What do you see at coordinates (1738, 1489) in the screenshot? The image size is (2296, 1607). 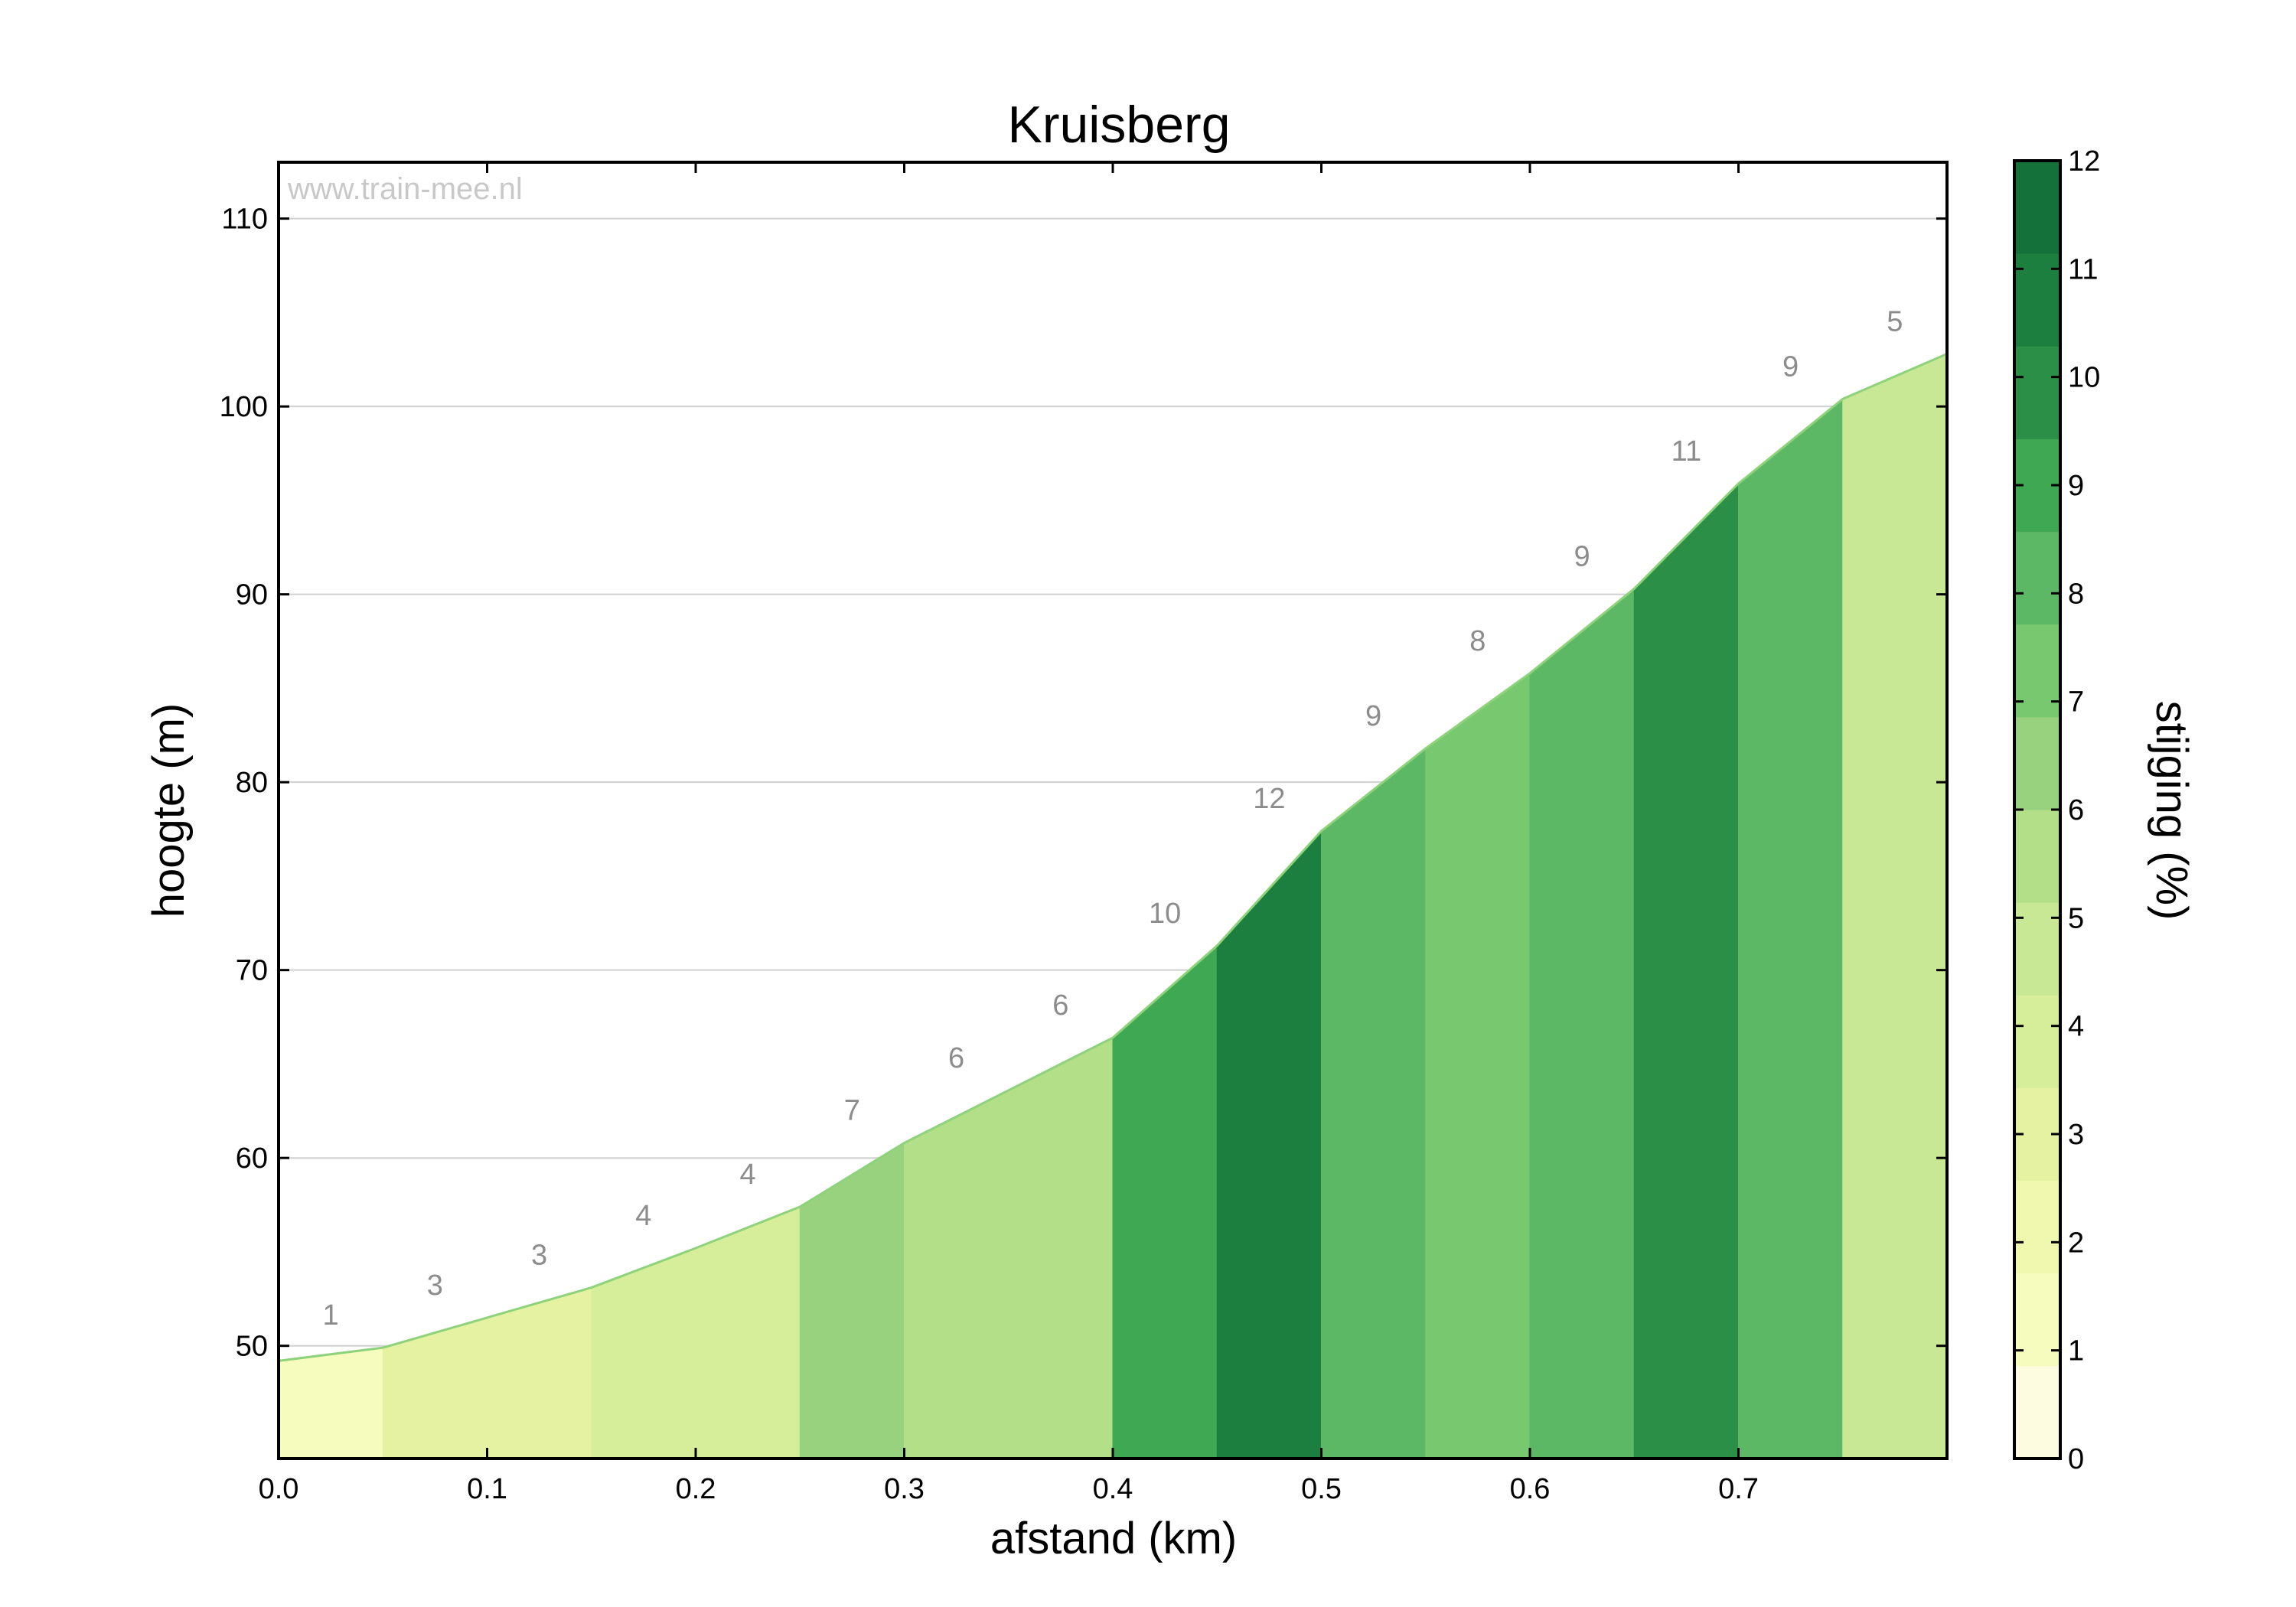 I see `x-tick-label: 0.7` at bounding box center [1738, 1489].